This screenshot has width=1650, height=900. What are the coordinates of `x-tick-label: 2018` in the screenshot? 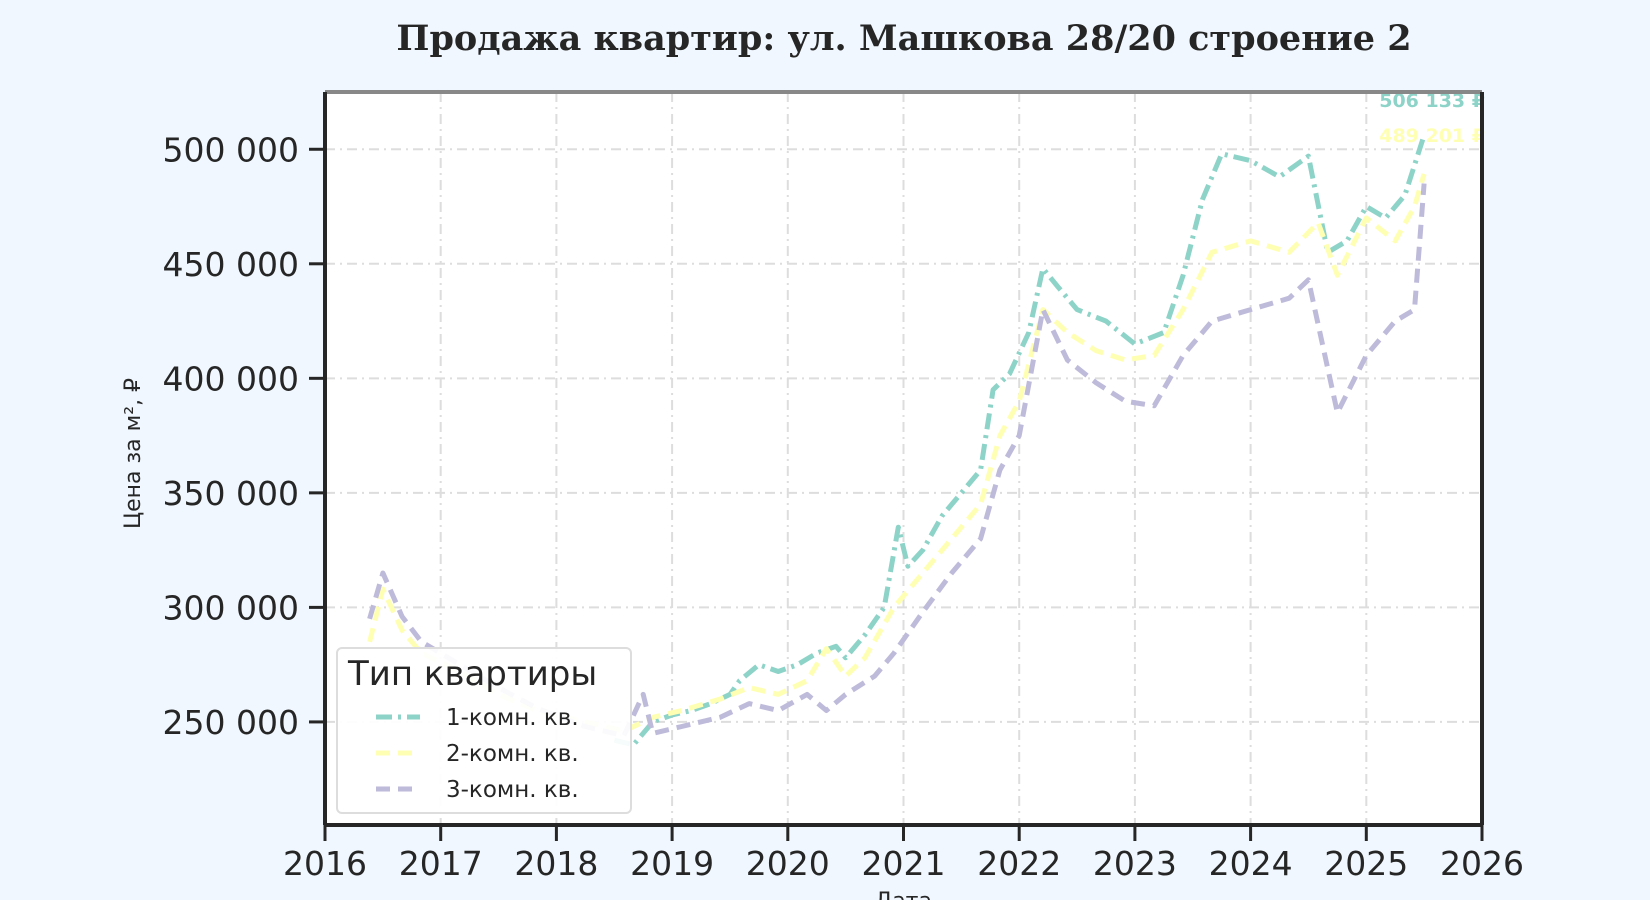 It's located at (556, 863).